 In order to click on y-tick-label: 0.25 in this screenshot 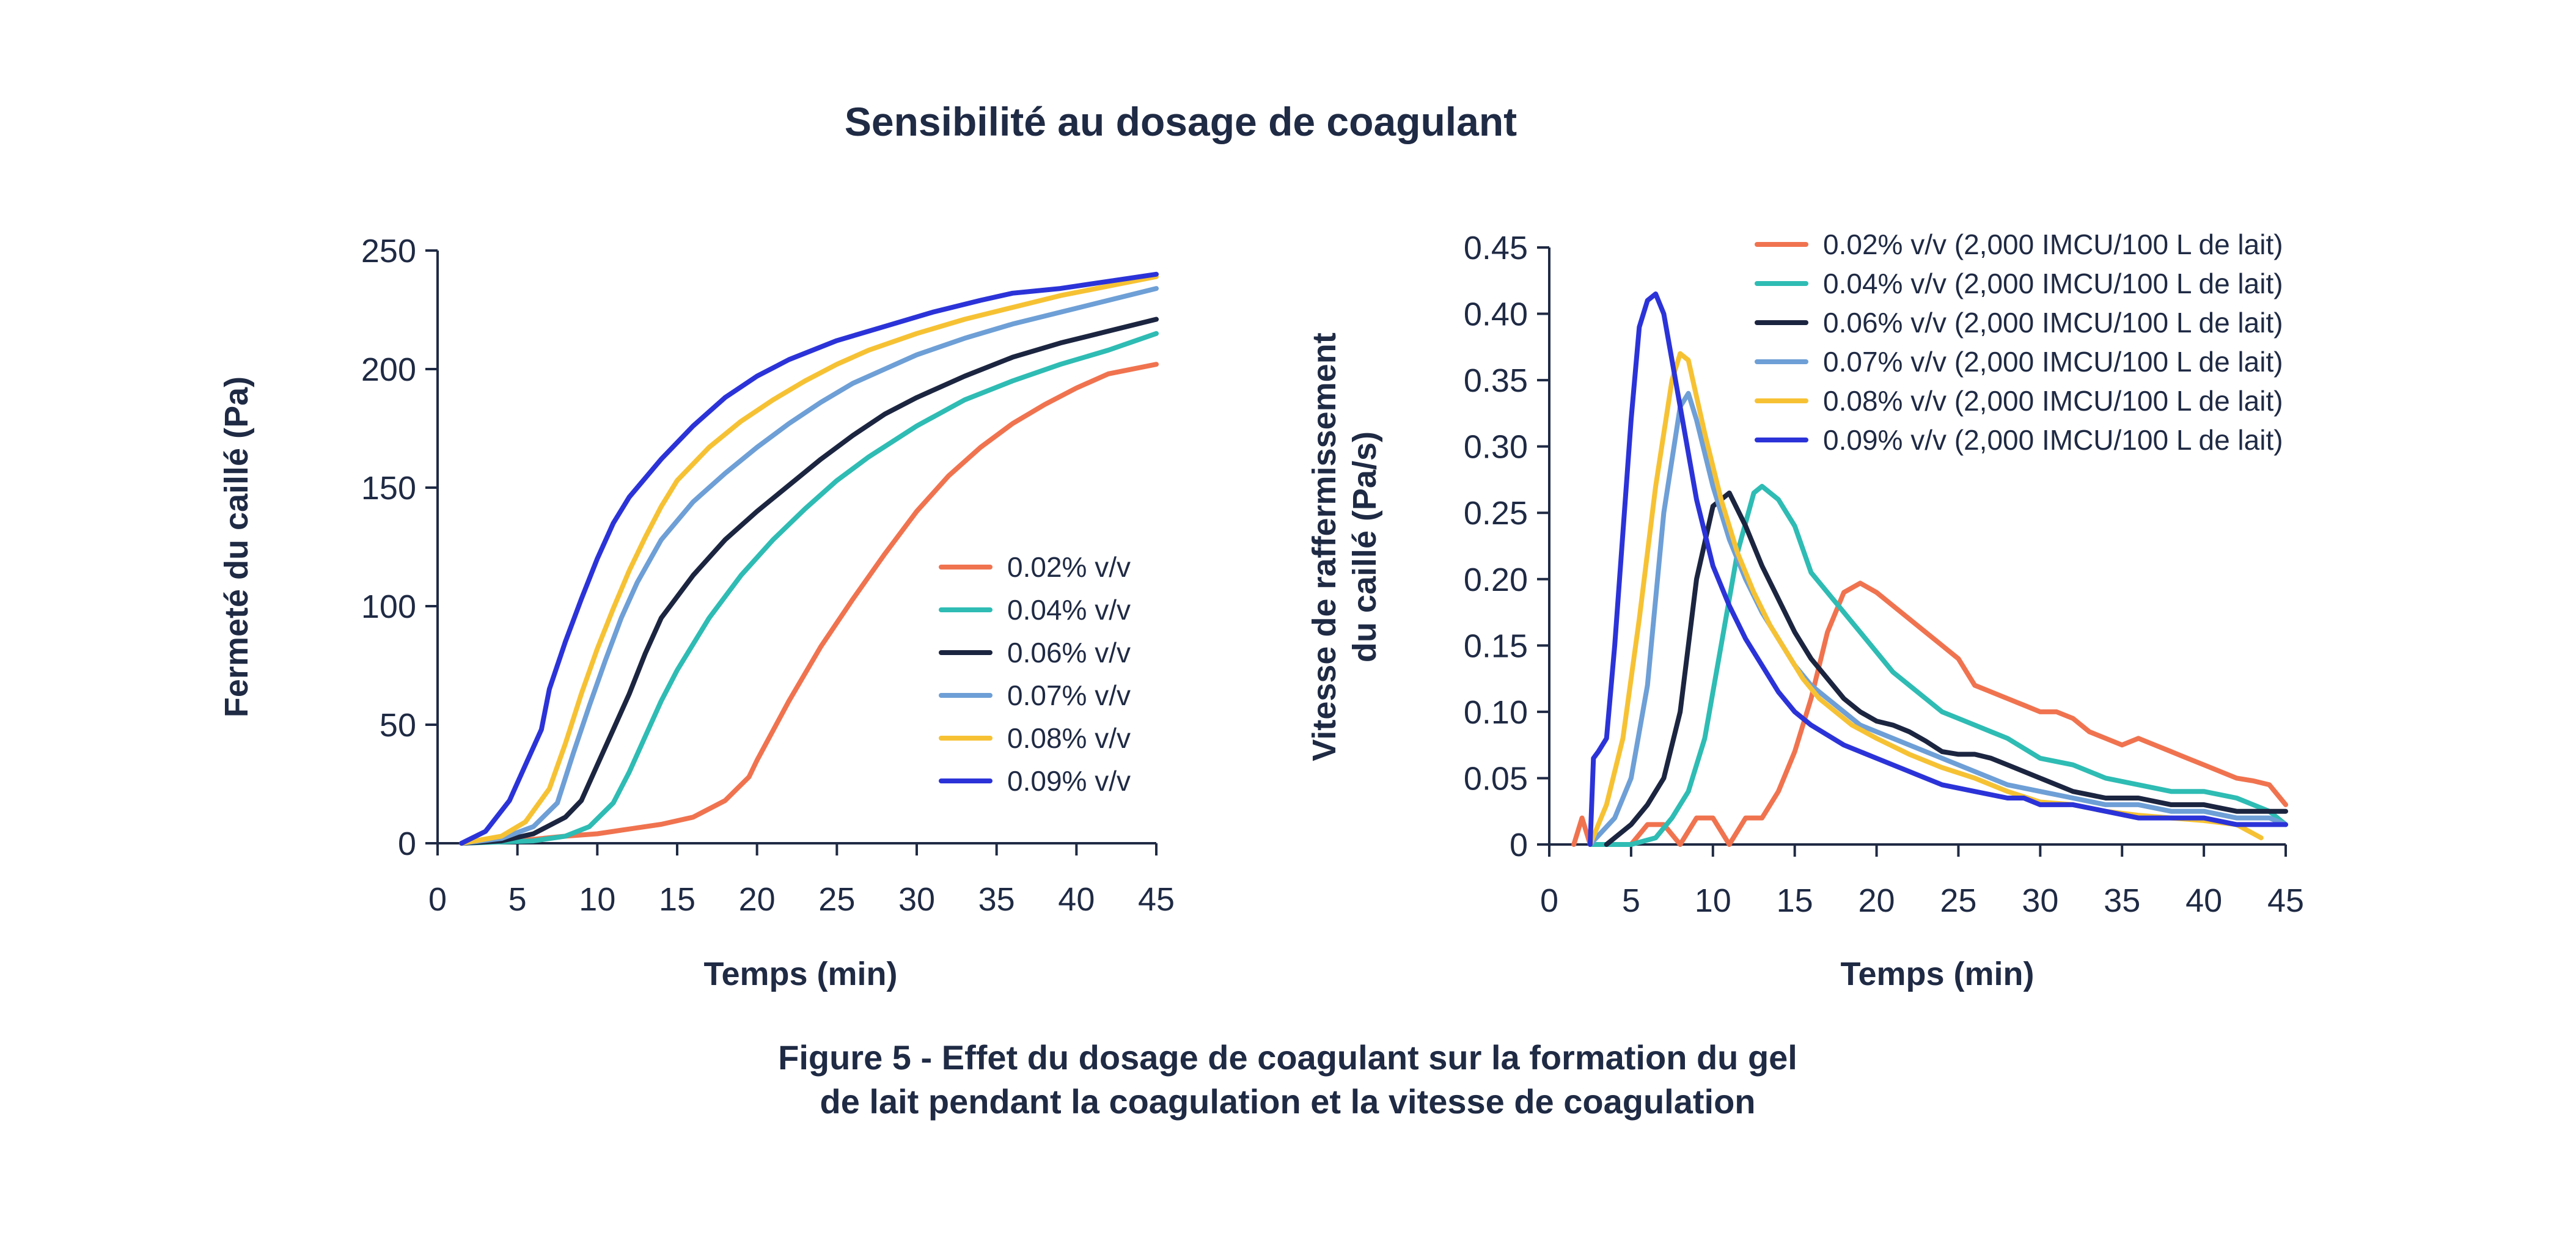, I will do `click(1496, 513)`.